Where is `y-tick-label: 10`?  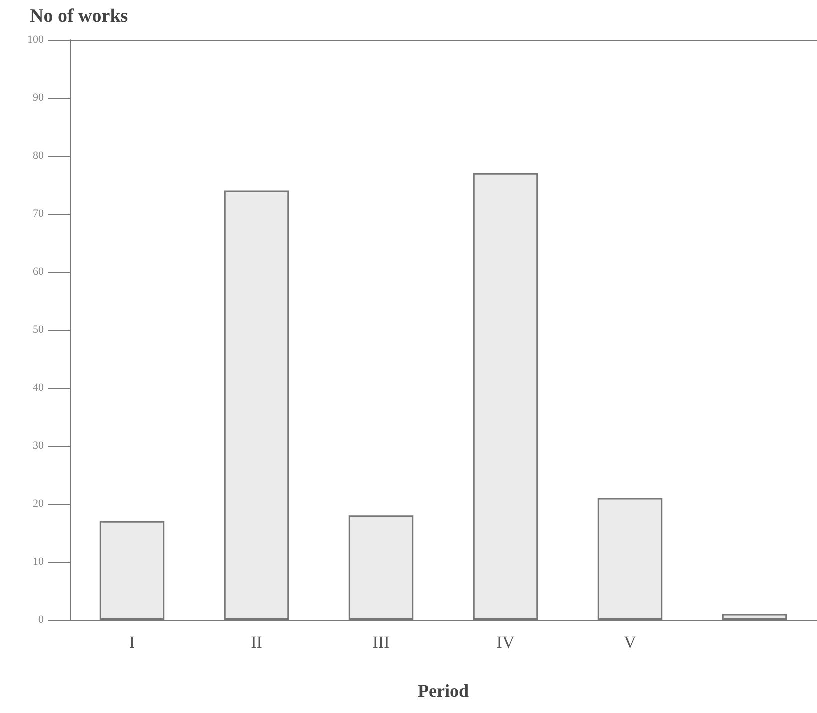
y-tick-label: 10 is located at coordinates (38, 562).